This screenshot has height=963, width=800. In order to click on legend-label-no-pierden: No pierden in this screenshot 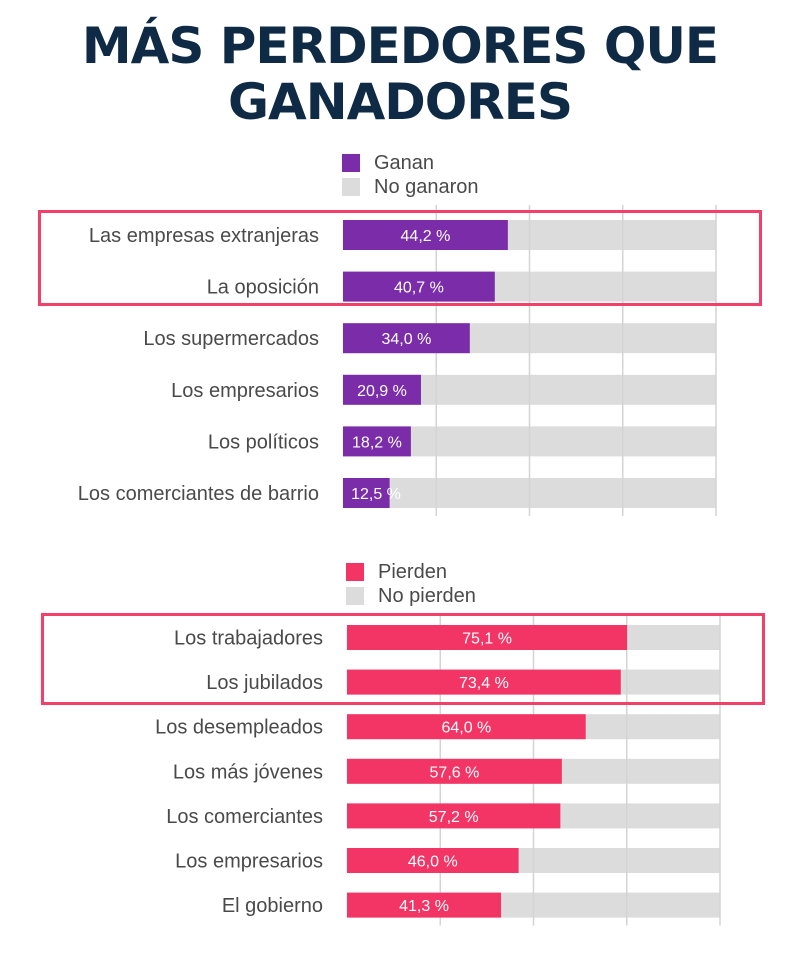, I will do `click(427, 595)`.